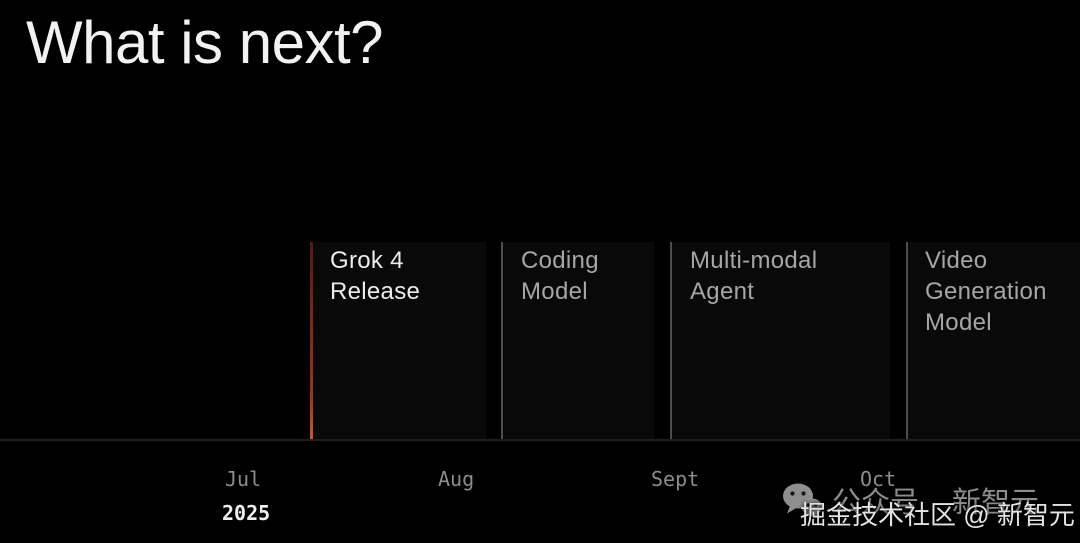 The image size is (1080, 543). What do you see at coordinates (802, 501) in the screenshot?
I see `wechat-icon` at bounding box center [802, 501].